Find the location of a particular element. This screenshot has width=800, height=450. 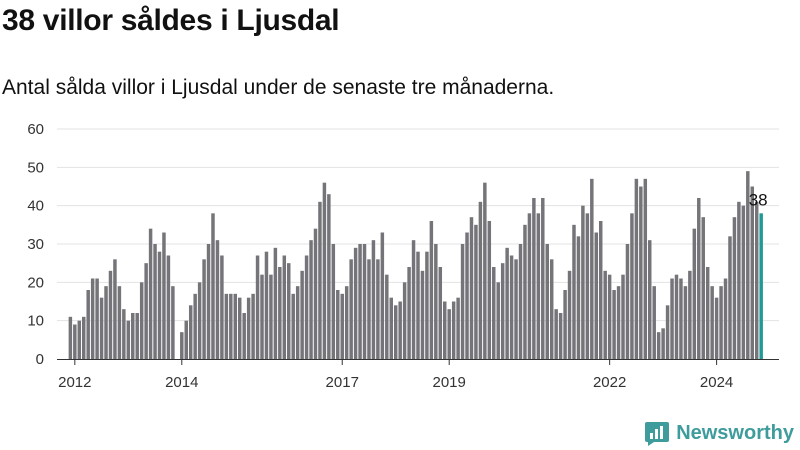

x-tick-label: 2024 is located at coordinates (716, 382).